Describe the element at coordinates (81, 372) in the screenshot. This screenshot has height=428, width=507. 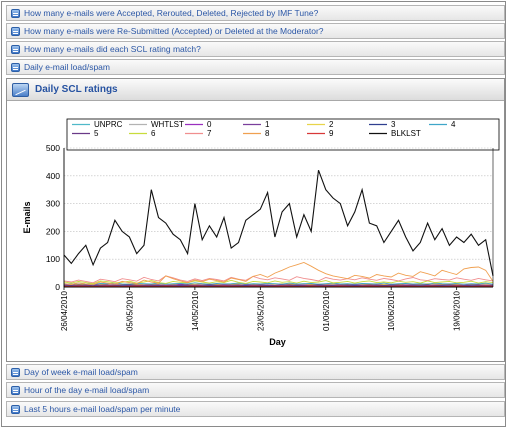
I see `section-label: Day of week e-mail load/spam` at that location.